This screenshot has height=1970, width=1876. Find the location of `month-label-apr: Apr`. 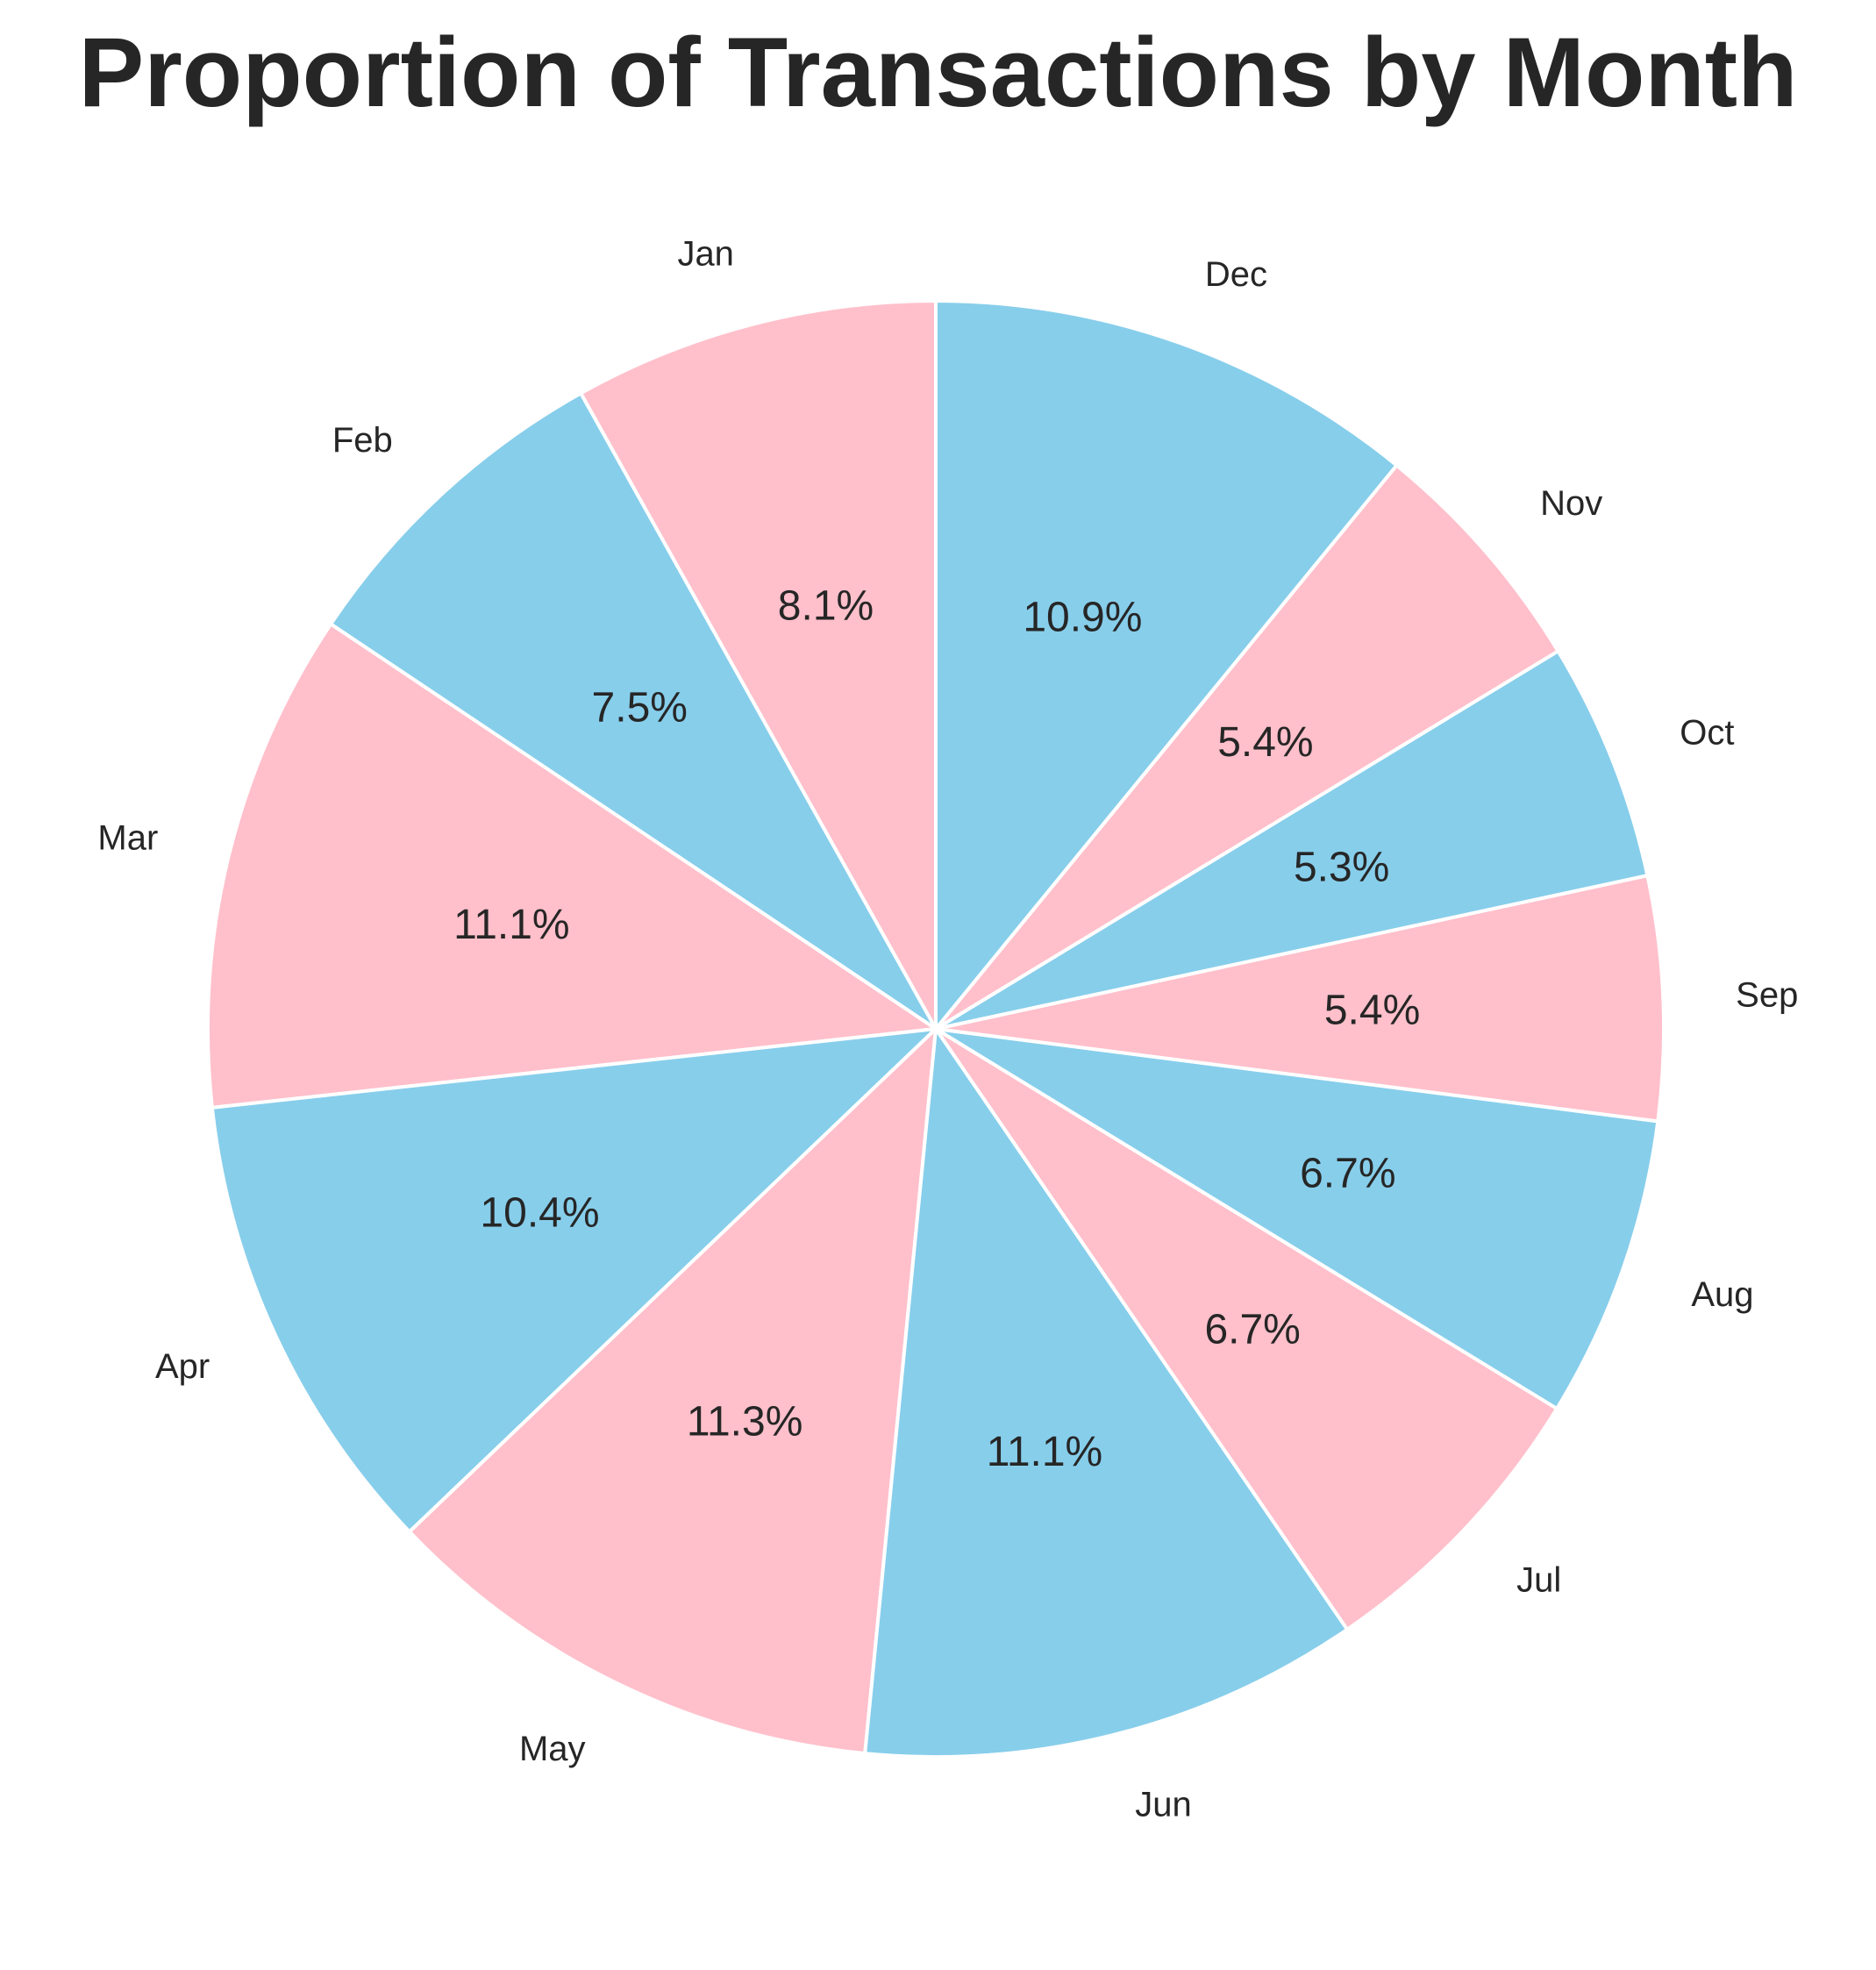

month-label-apr: Apr is located at coordinates (182, 1367).